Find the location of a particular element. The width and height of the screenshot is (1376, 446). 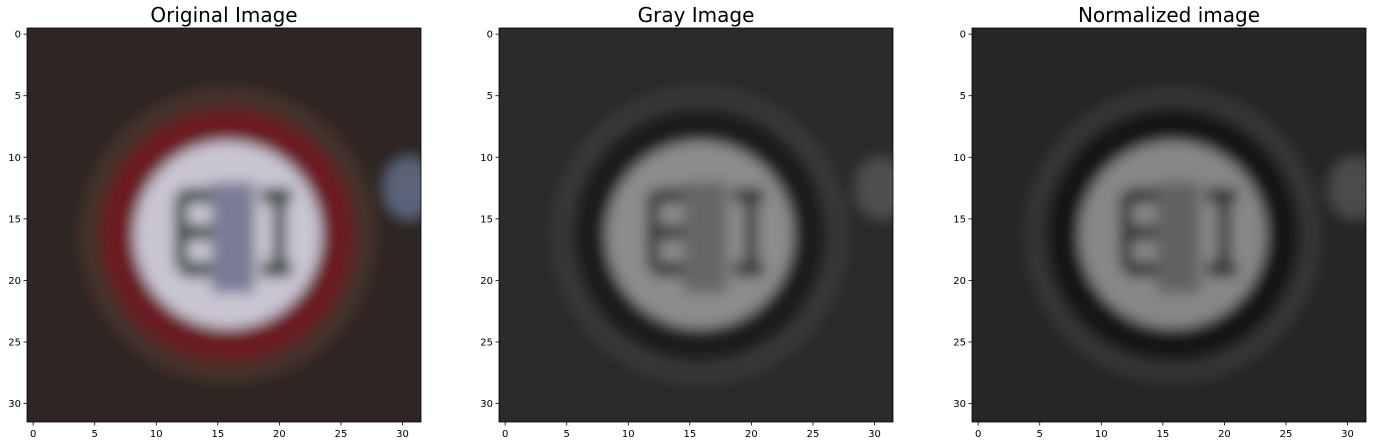

subplot-title: Original Image is located at coordinates (223, 15).